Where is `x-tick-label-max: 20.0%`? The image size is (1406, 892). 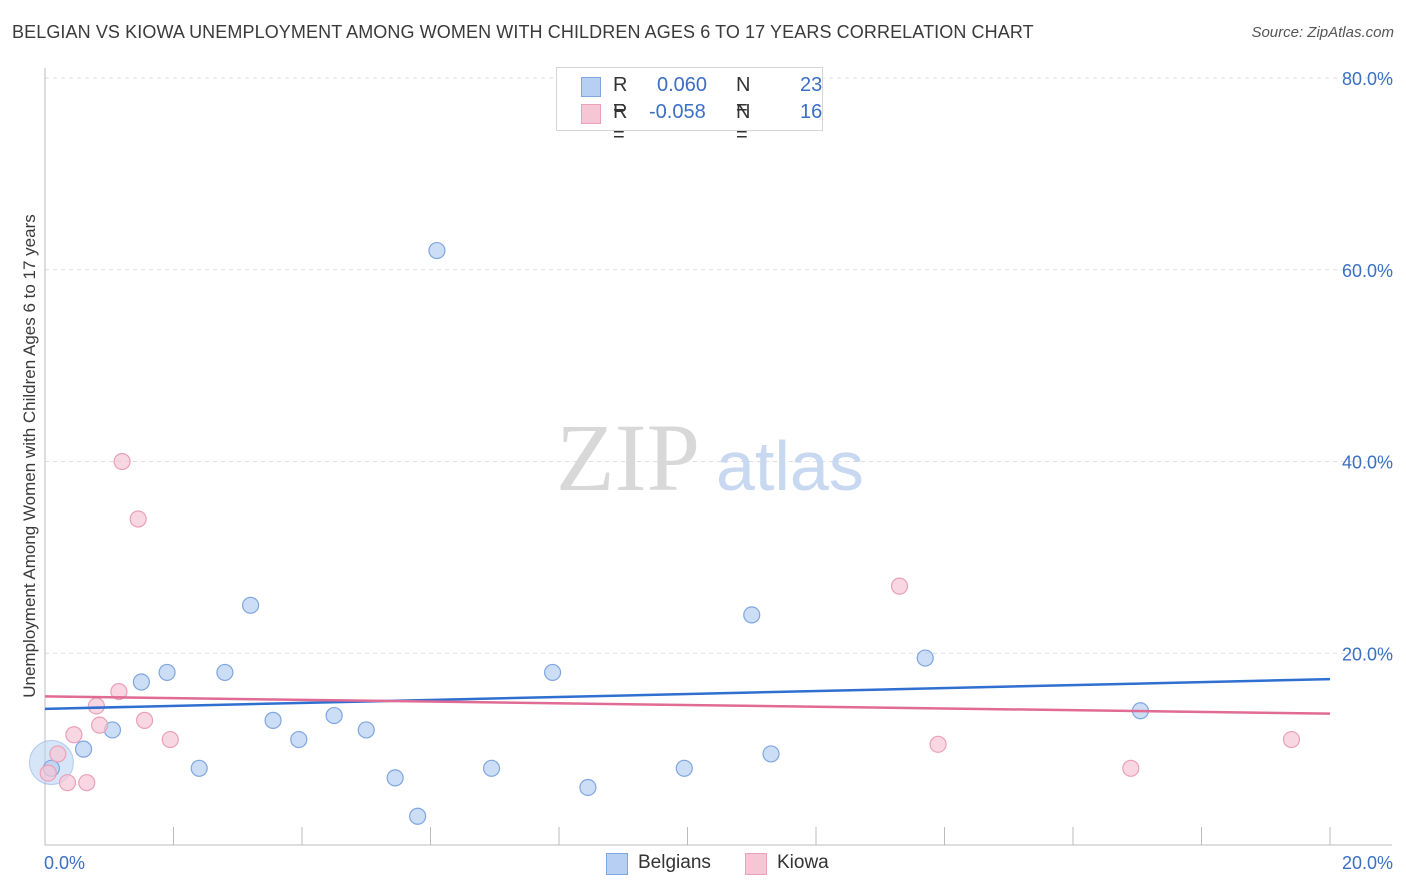 x-tick-label-max: 20.0% is located at coordinates (1367, 863).